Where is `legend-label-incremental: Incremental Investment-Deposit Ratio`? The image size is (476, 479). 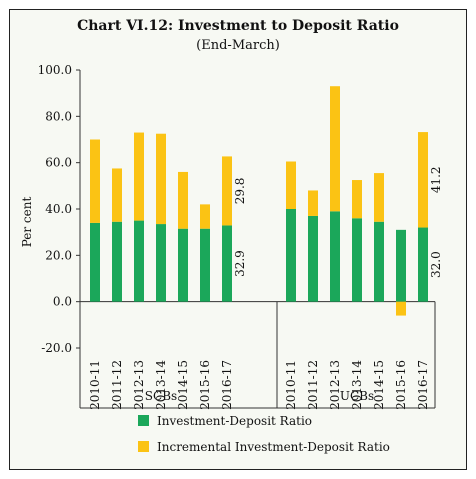
legend-label-incremental: Incremental Investment-Deposit Ratio is located at coordinates (273, 447).